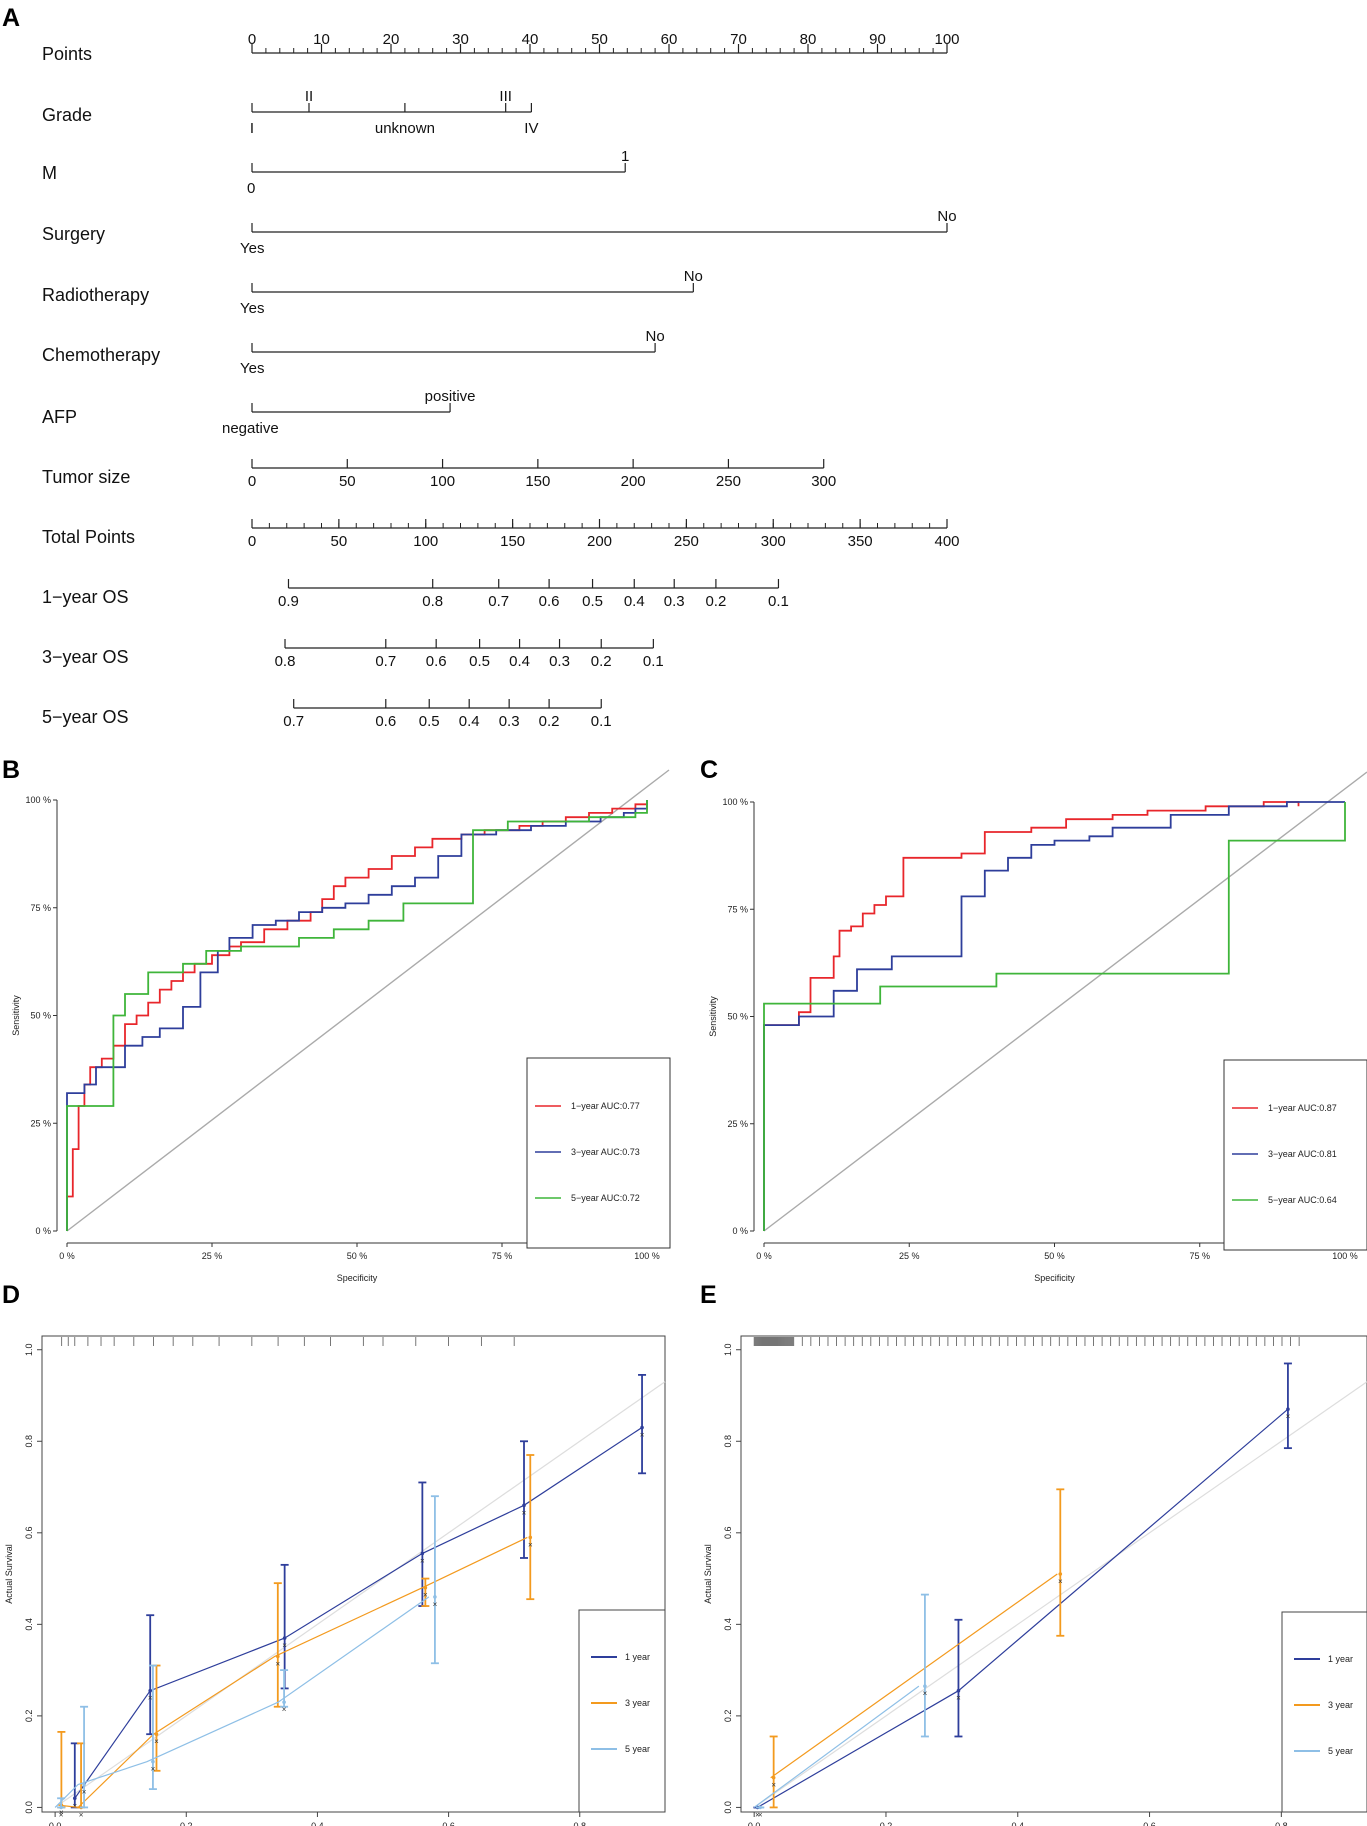  What do you see at coordinates (1302, 1200) in the screenshot?
I see `legend-label: 5−year AUC:0.64` at bounding box center [1302, 1200].